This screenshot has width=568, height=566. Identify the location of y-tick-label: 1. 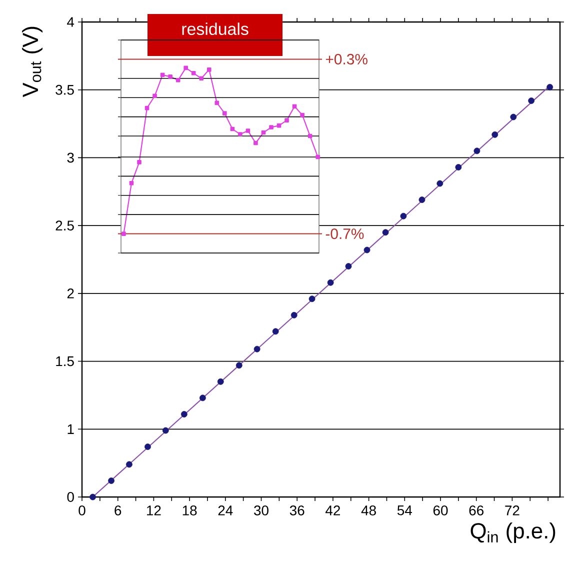
(71, 429).